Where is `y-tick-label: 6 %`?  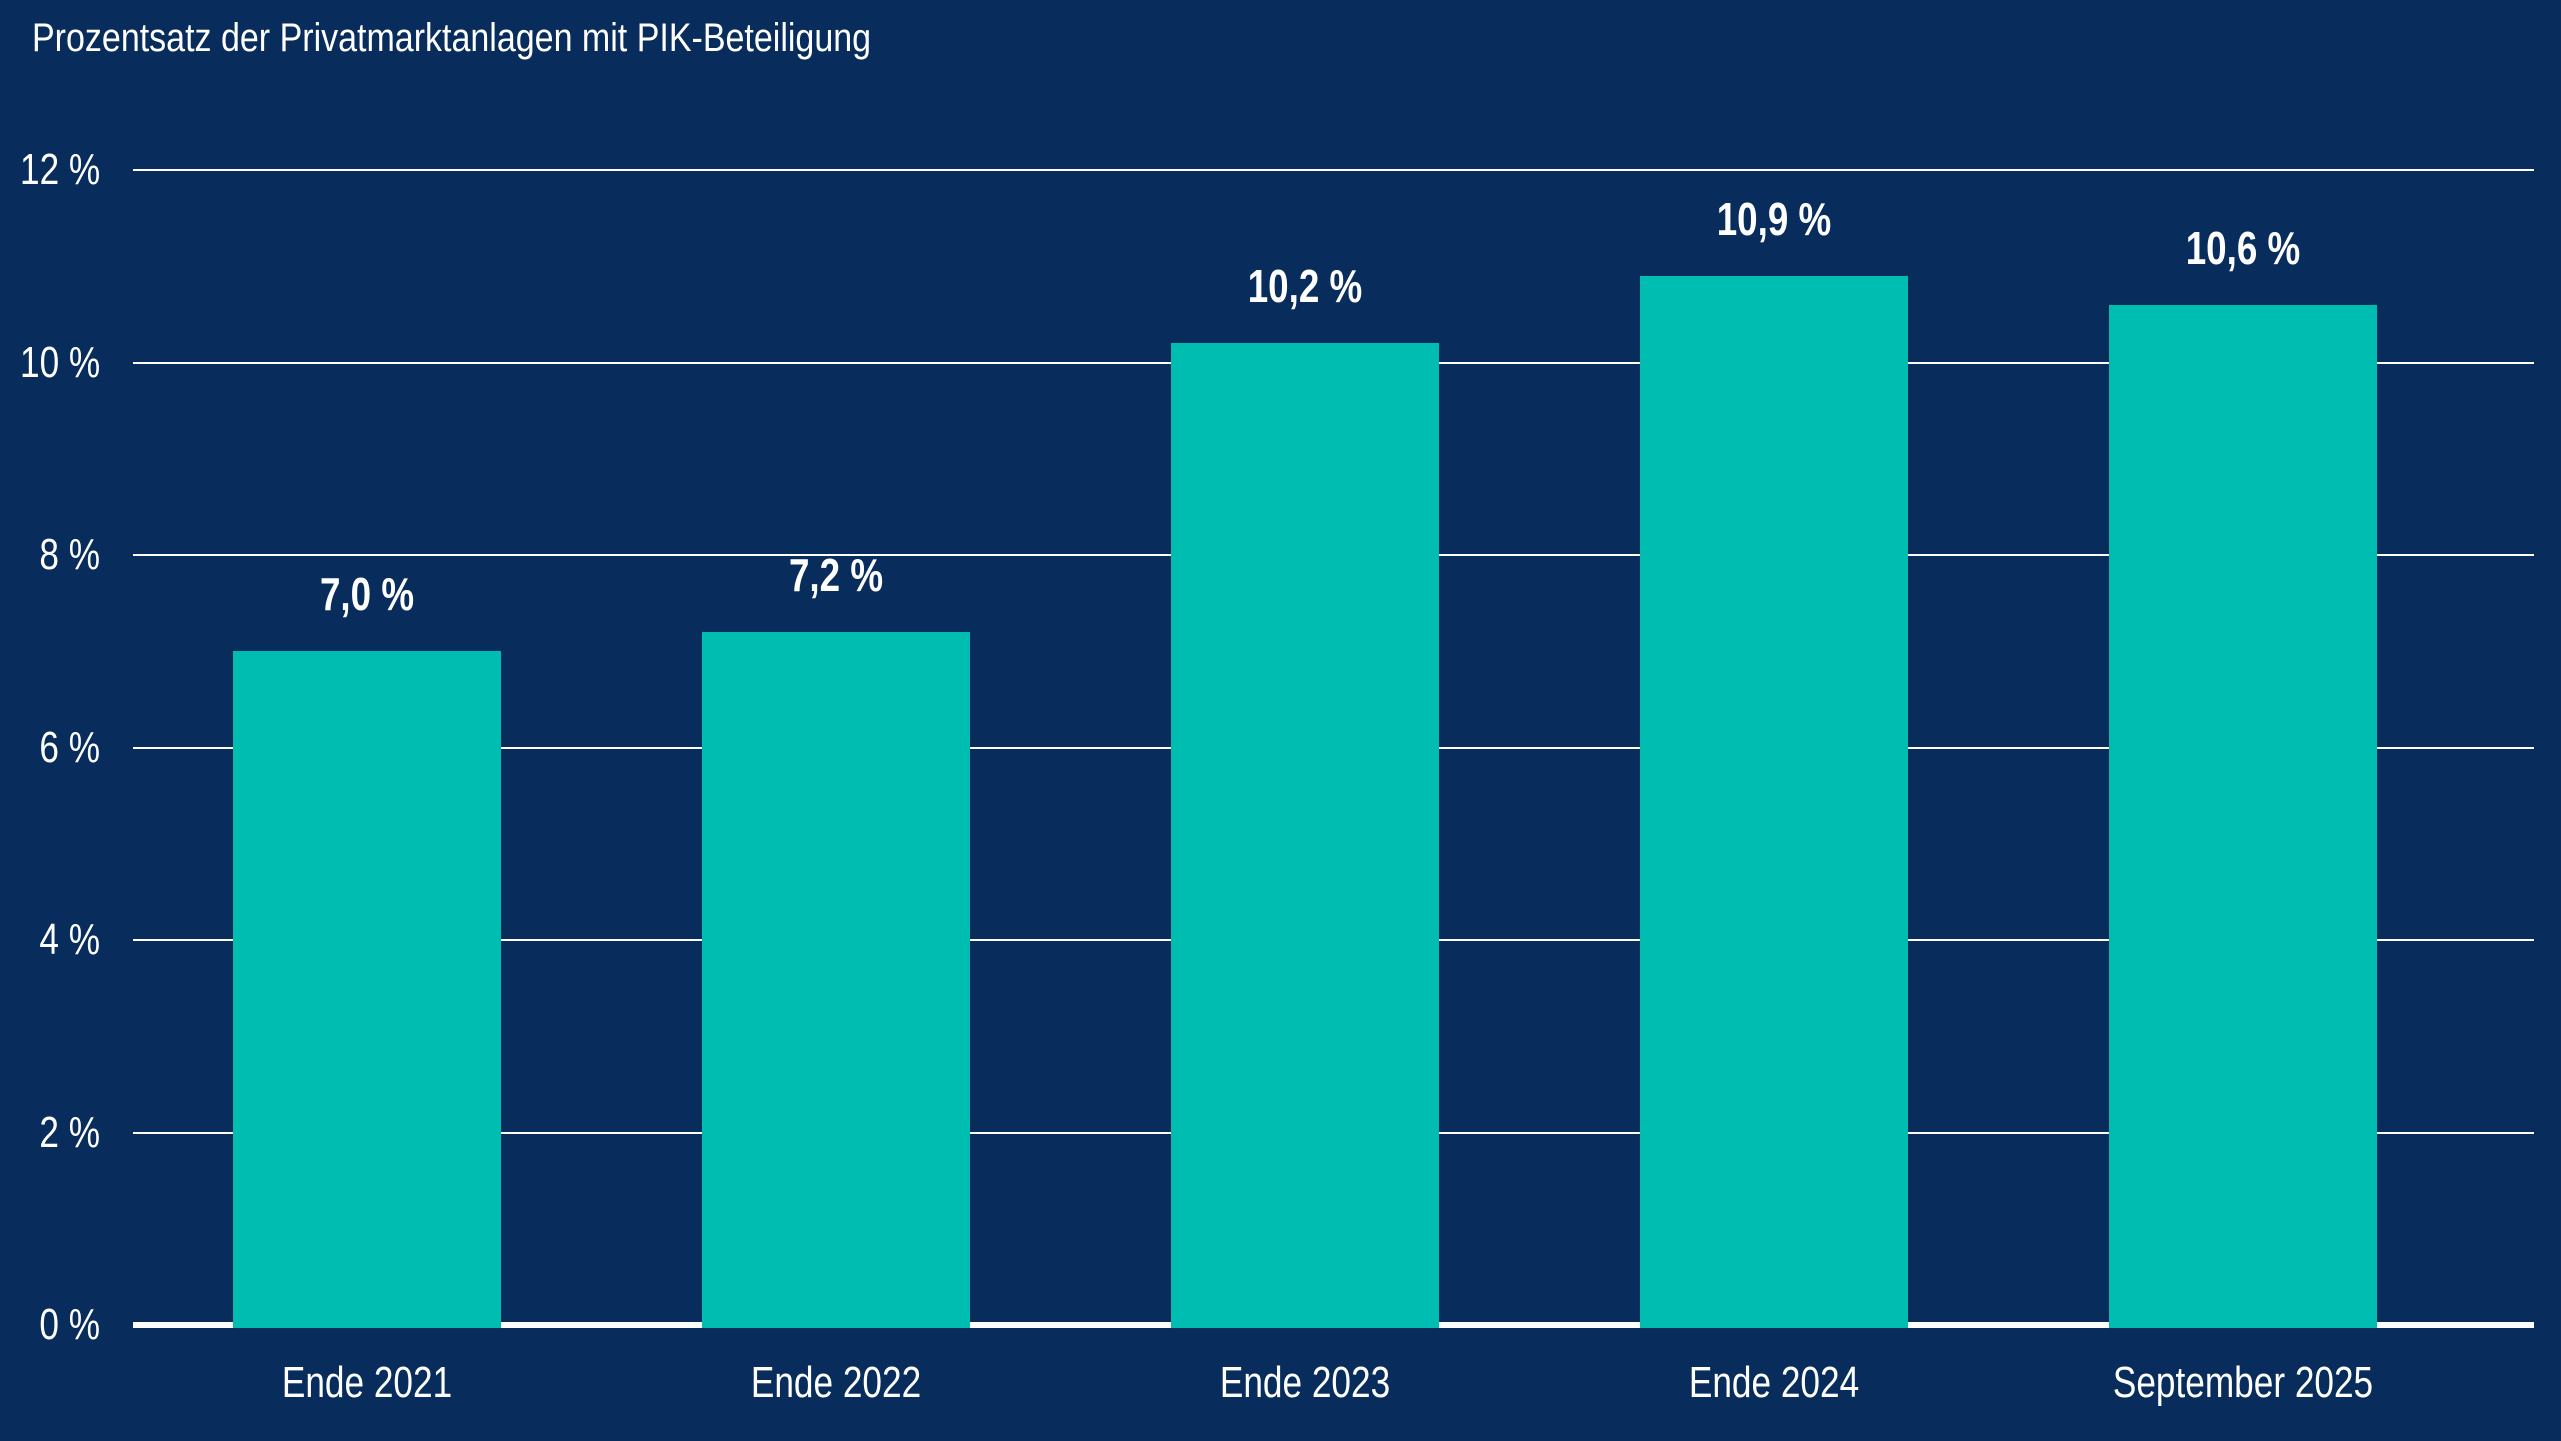 y-tick-label: 6 % is located at coordinates (69, 747).